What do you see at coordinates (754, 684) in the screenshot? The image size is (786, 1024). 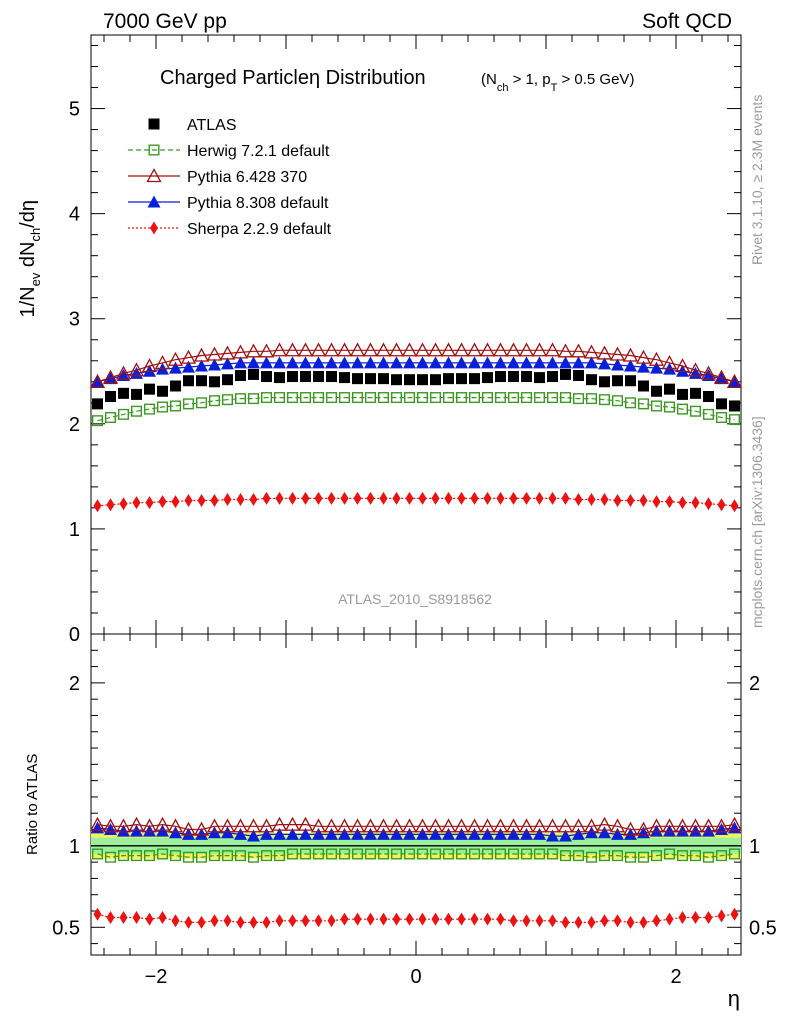 I see `ratio-y-tick-label-right: 2` at bounding box center [754, 684].